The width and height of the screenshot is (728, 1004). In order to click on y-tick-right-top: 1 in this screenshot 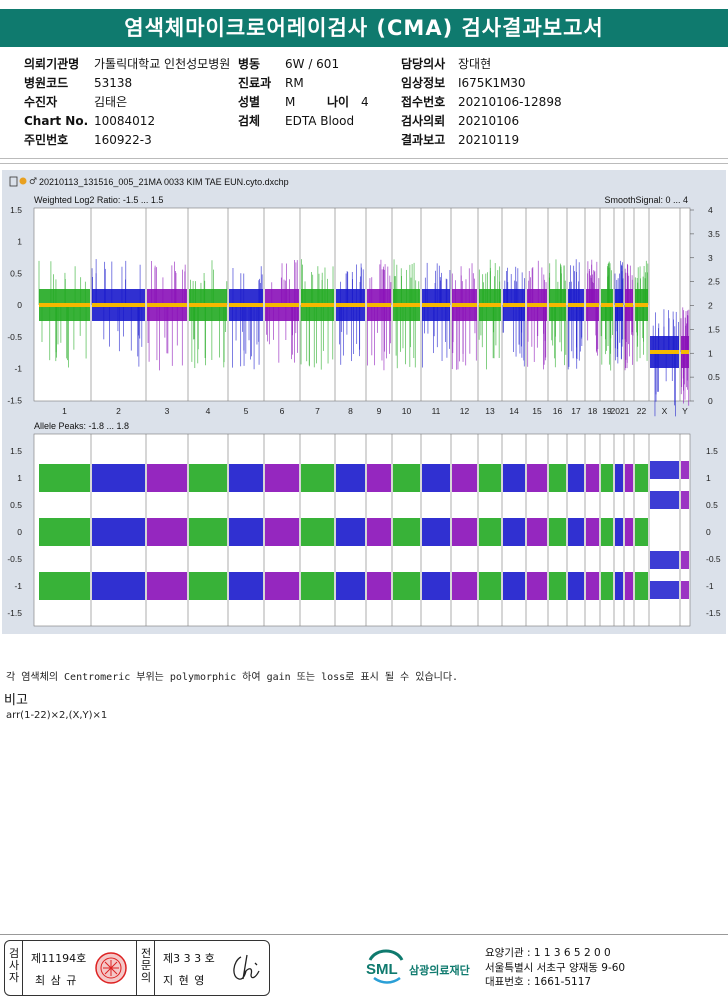, I will do `click(710, 353)`.